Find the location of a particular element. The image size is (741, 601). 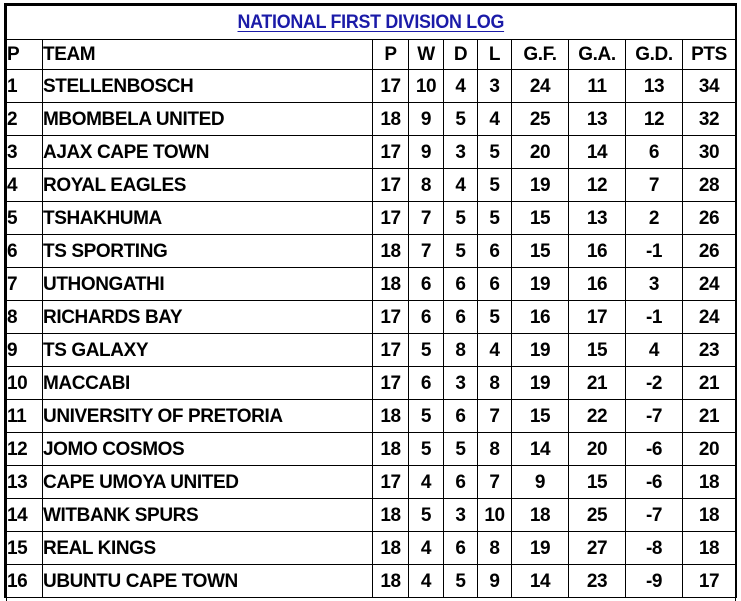

table-row: 3 AJAX CAPE TOWN 17 9 3 5 20 14 6 30 is located at coordinates (371, 152).